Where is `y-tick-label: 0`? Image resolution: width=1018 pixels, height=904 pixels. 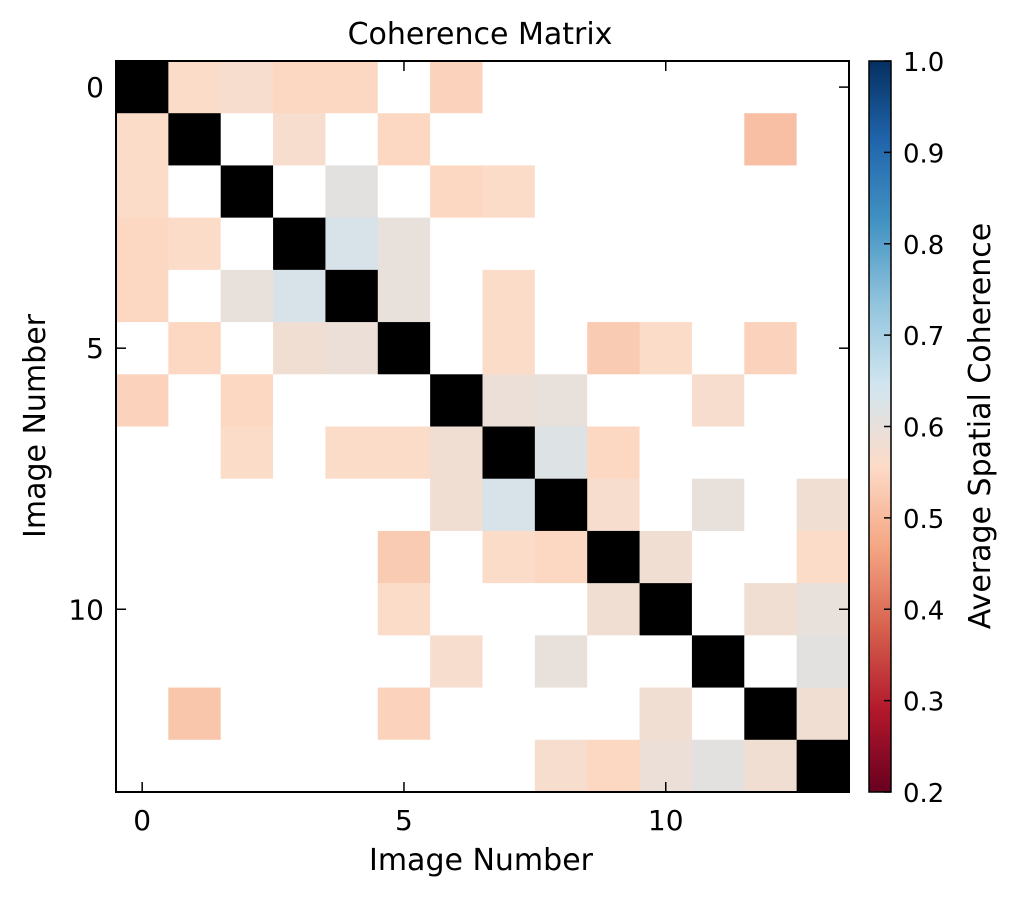
y-tick-label: 0 is located at coordinates (95, 87).